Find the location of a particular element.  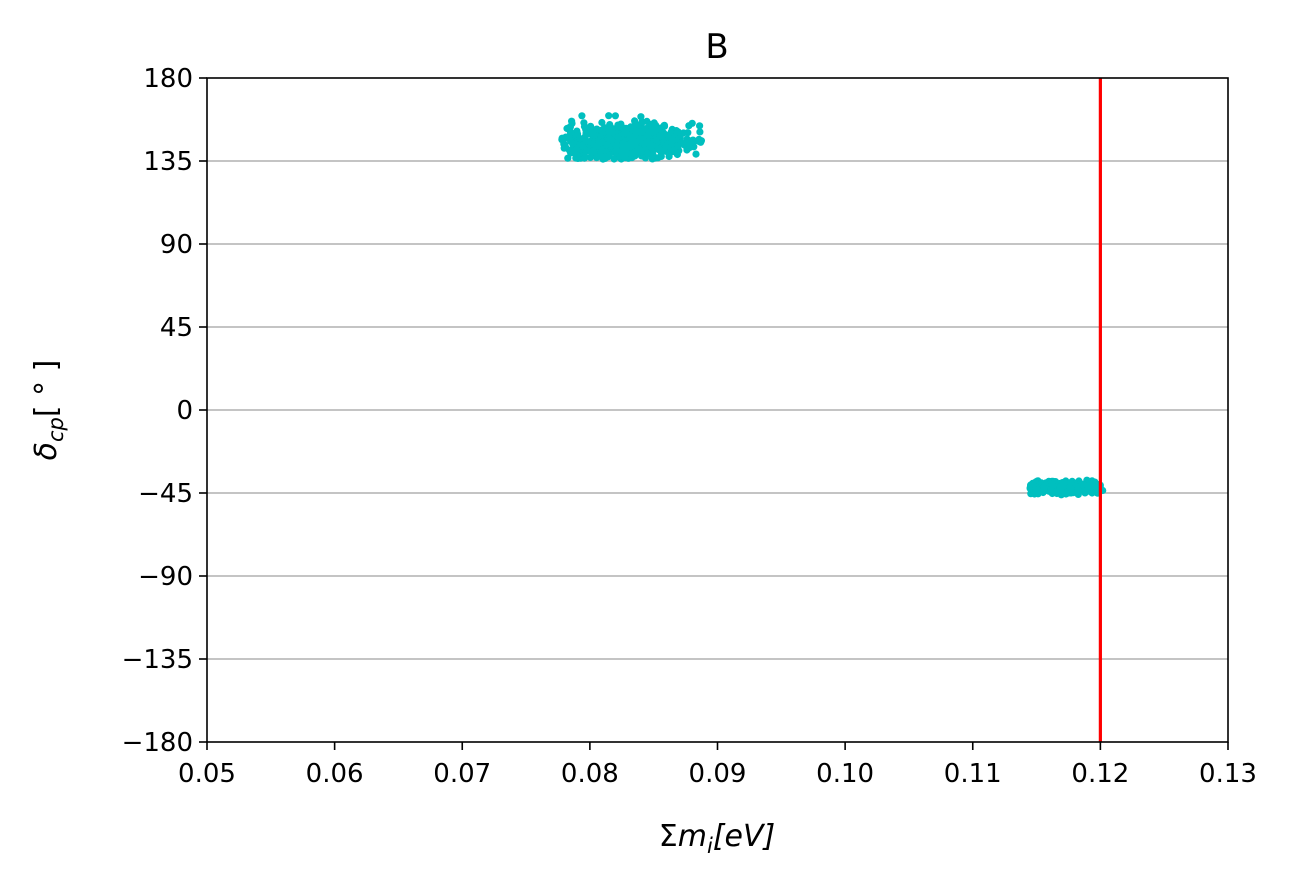

y-tick-label: 45 is located at coordinates (176, 328).